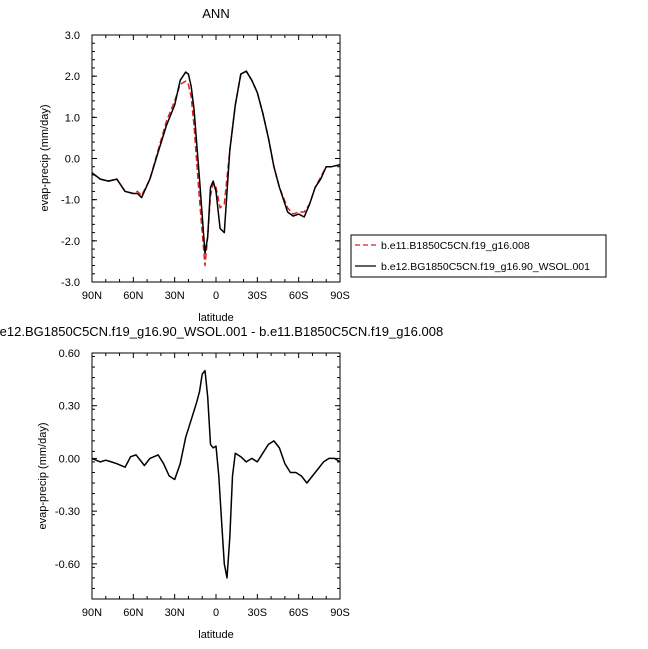 The height and width of the screenshot is (649, 648). I want to click on top-plot-frame, so click(216, 158).